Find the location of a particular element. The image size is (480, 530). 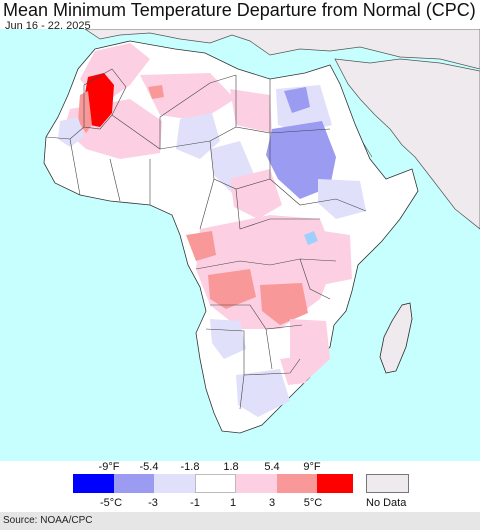

legend-f-label-3: 1.8 is located at coordinates (231, 467).